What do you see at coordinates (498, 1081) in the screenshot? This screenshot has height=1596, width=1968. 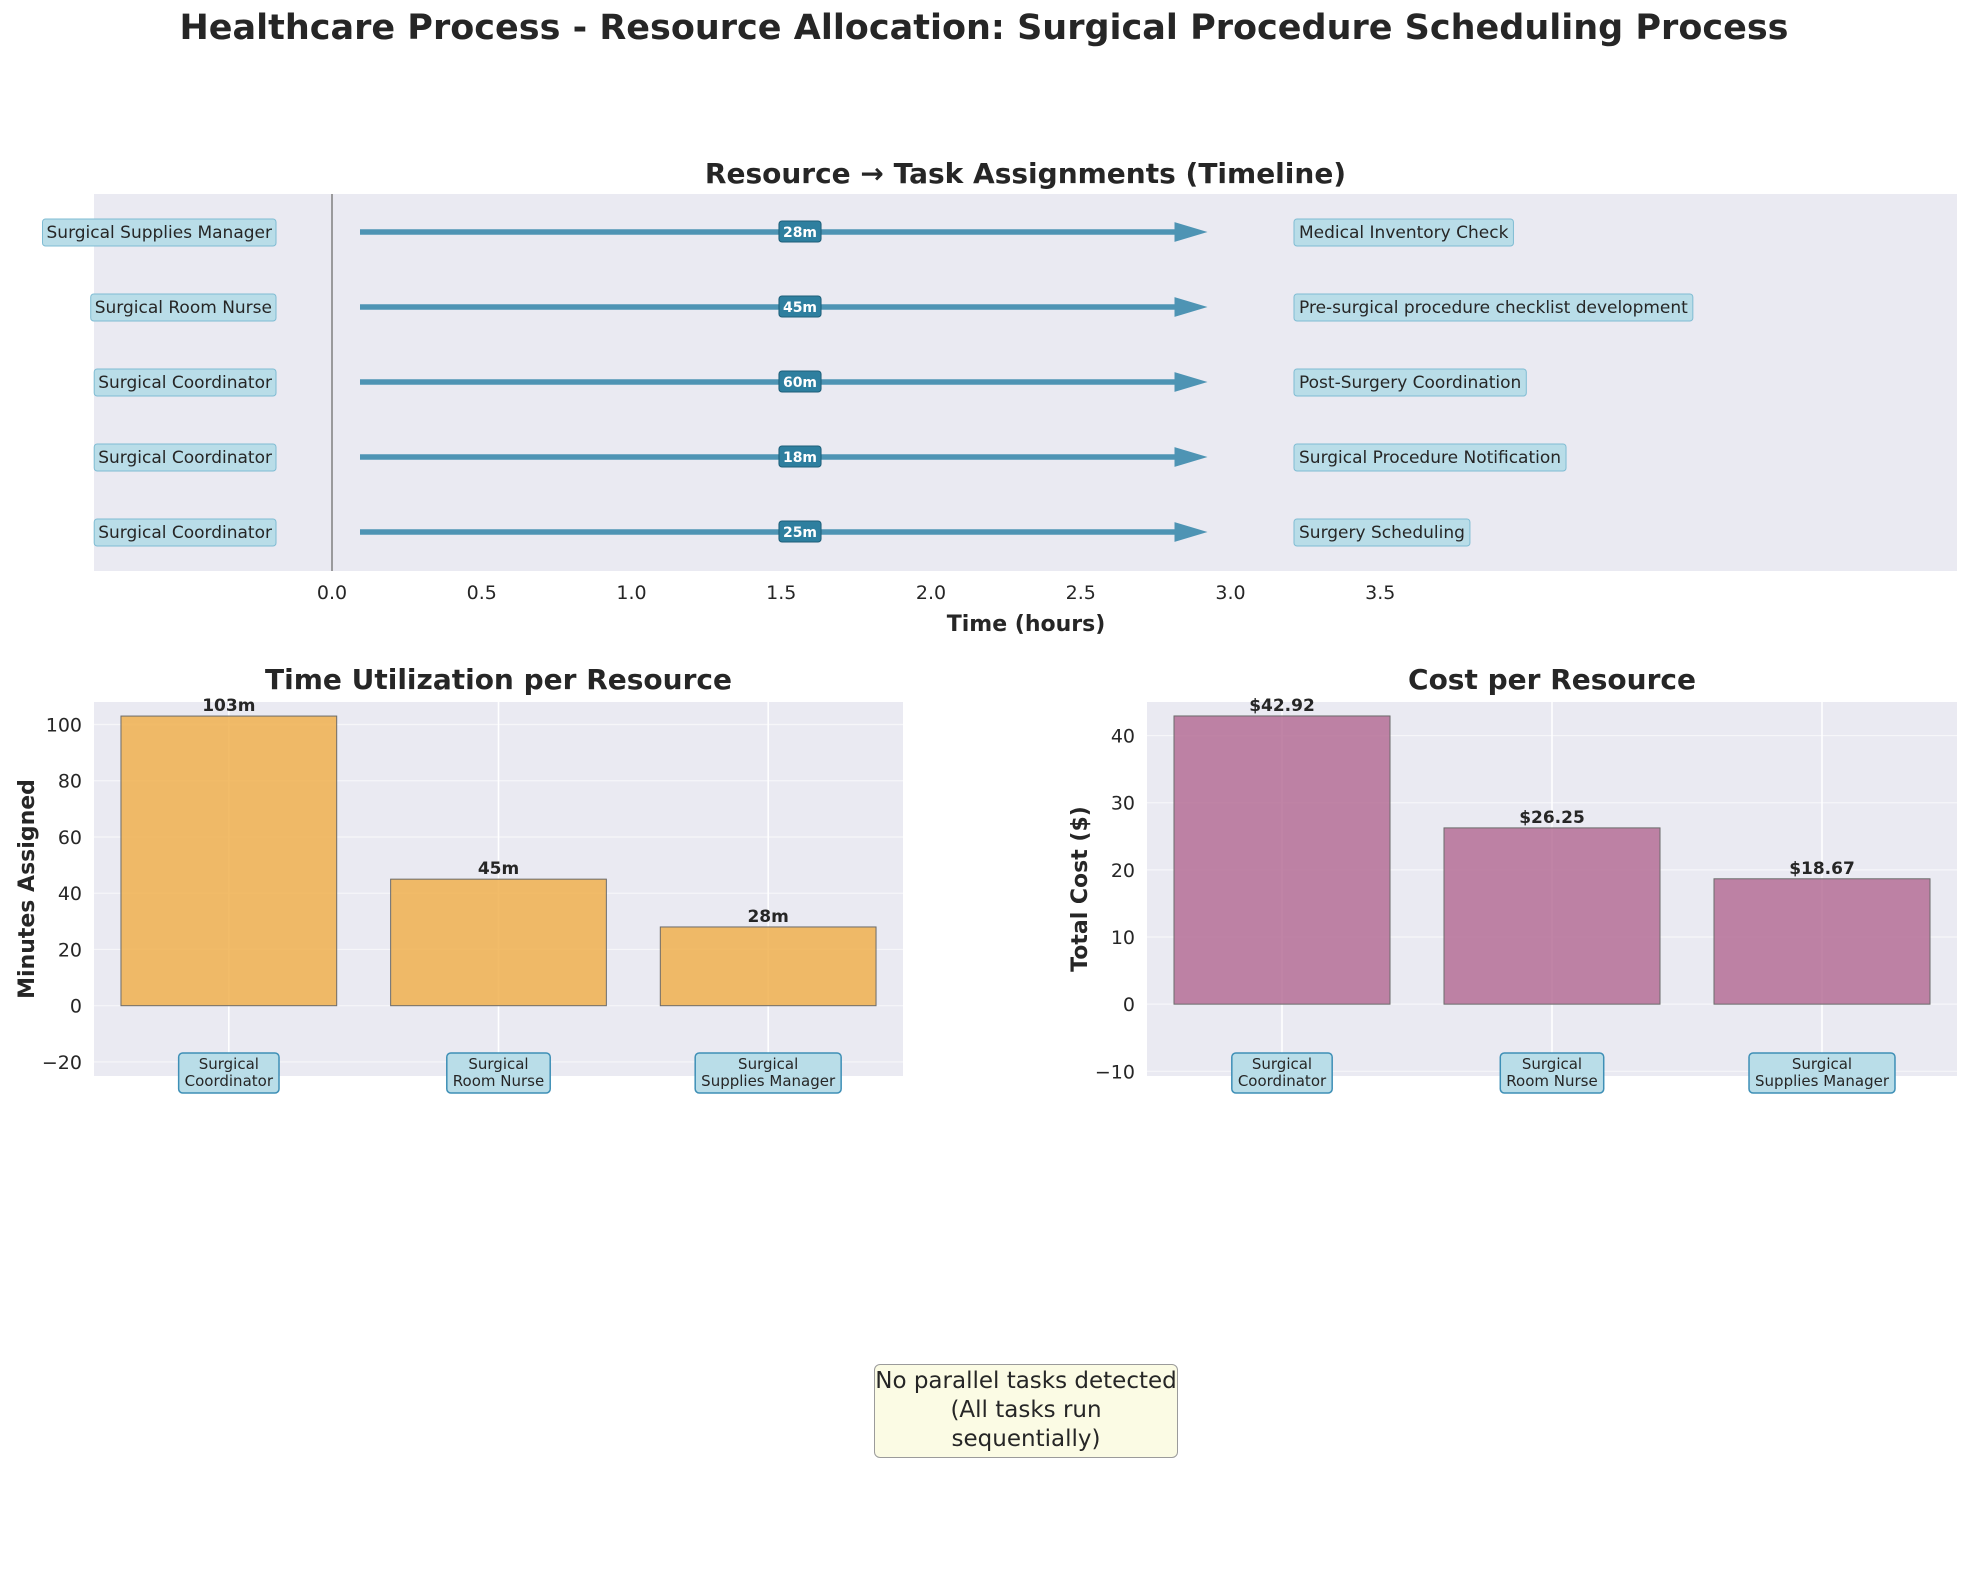 I see `time-chart-category-label: Room Nurse` at bounding box center [498, 1081].